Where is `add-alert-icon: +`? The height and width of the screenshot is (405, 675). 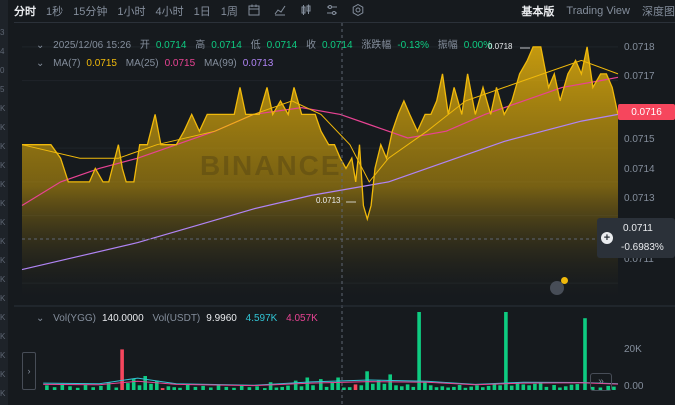 add-alert-icon: + is located at coordinates (607, 238).